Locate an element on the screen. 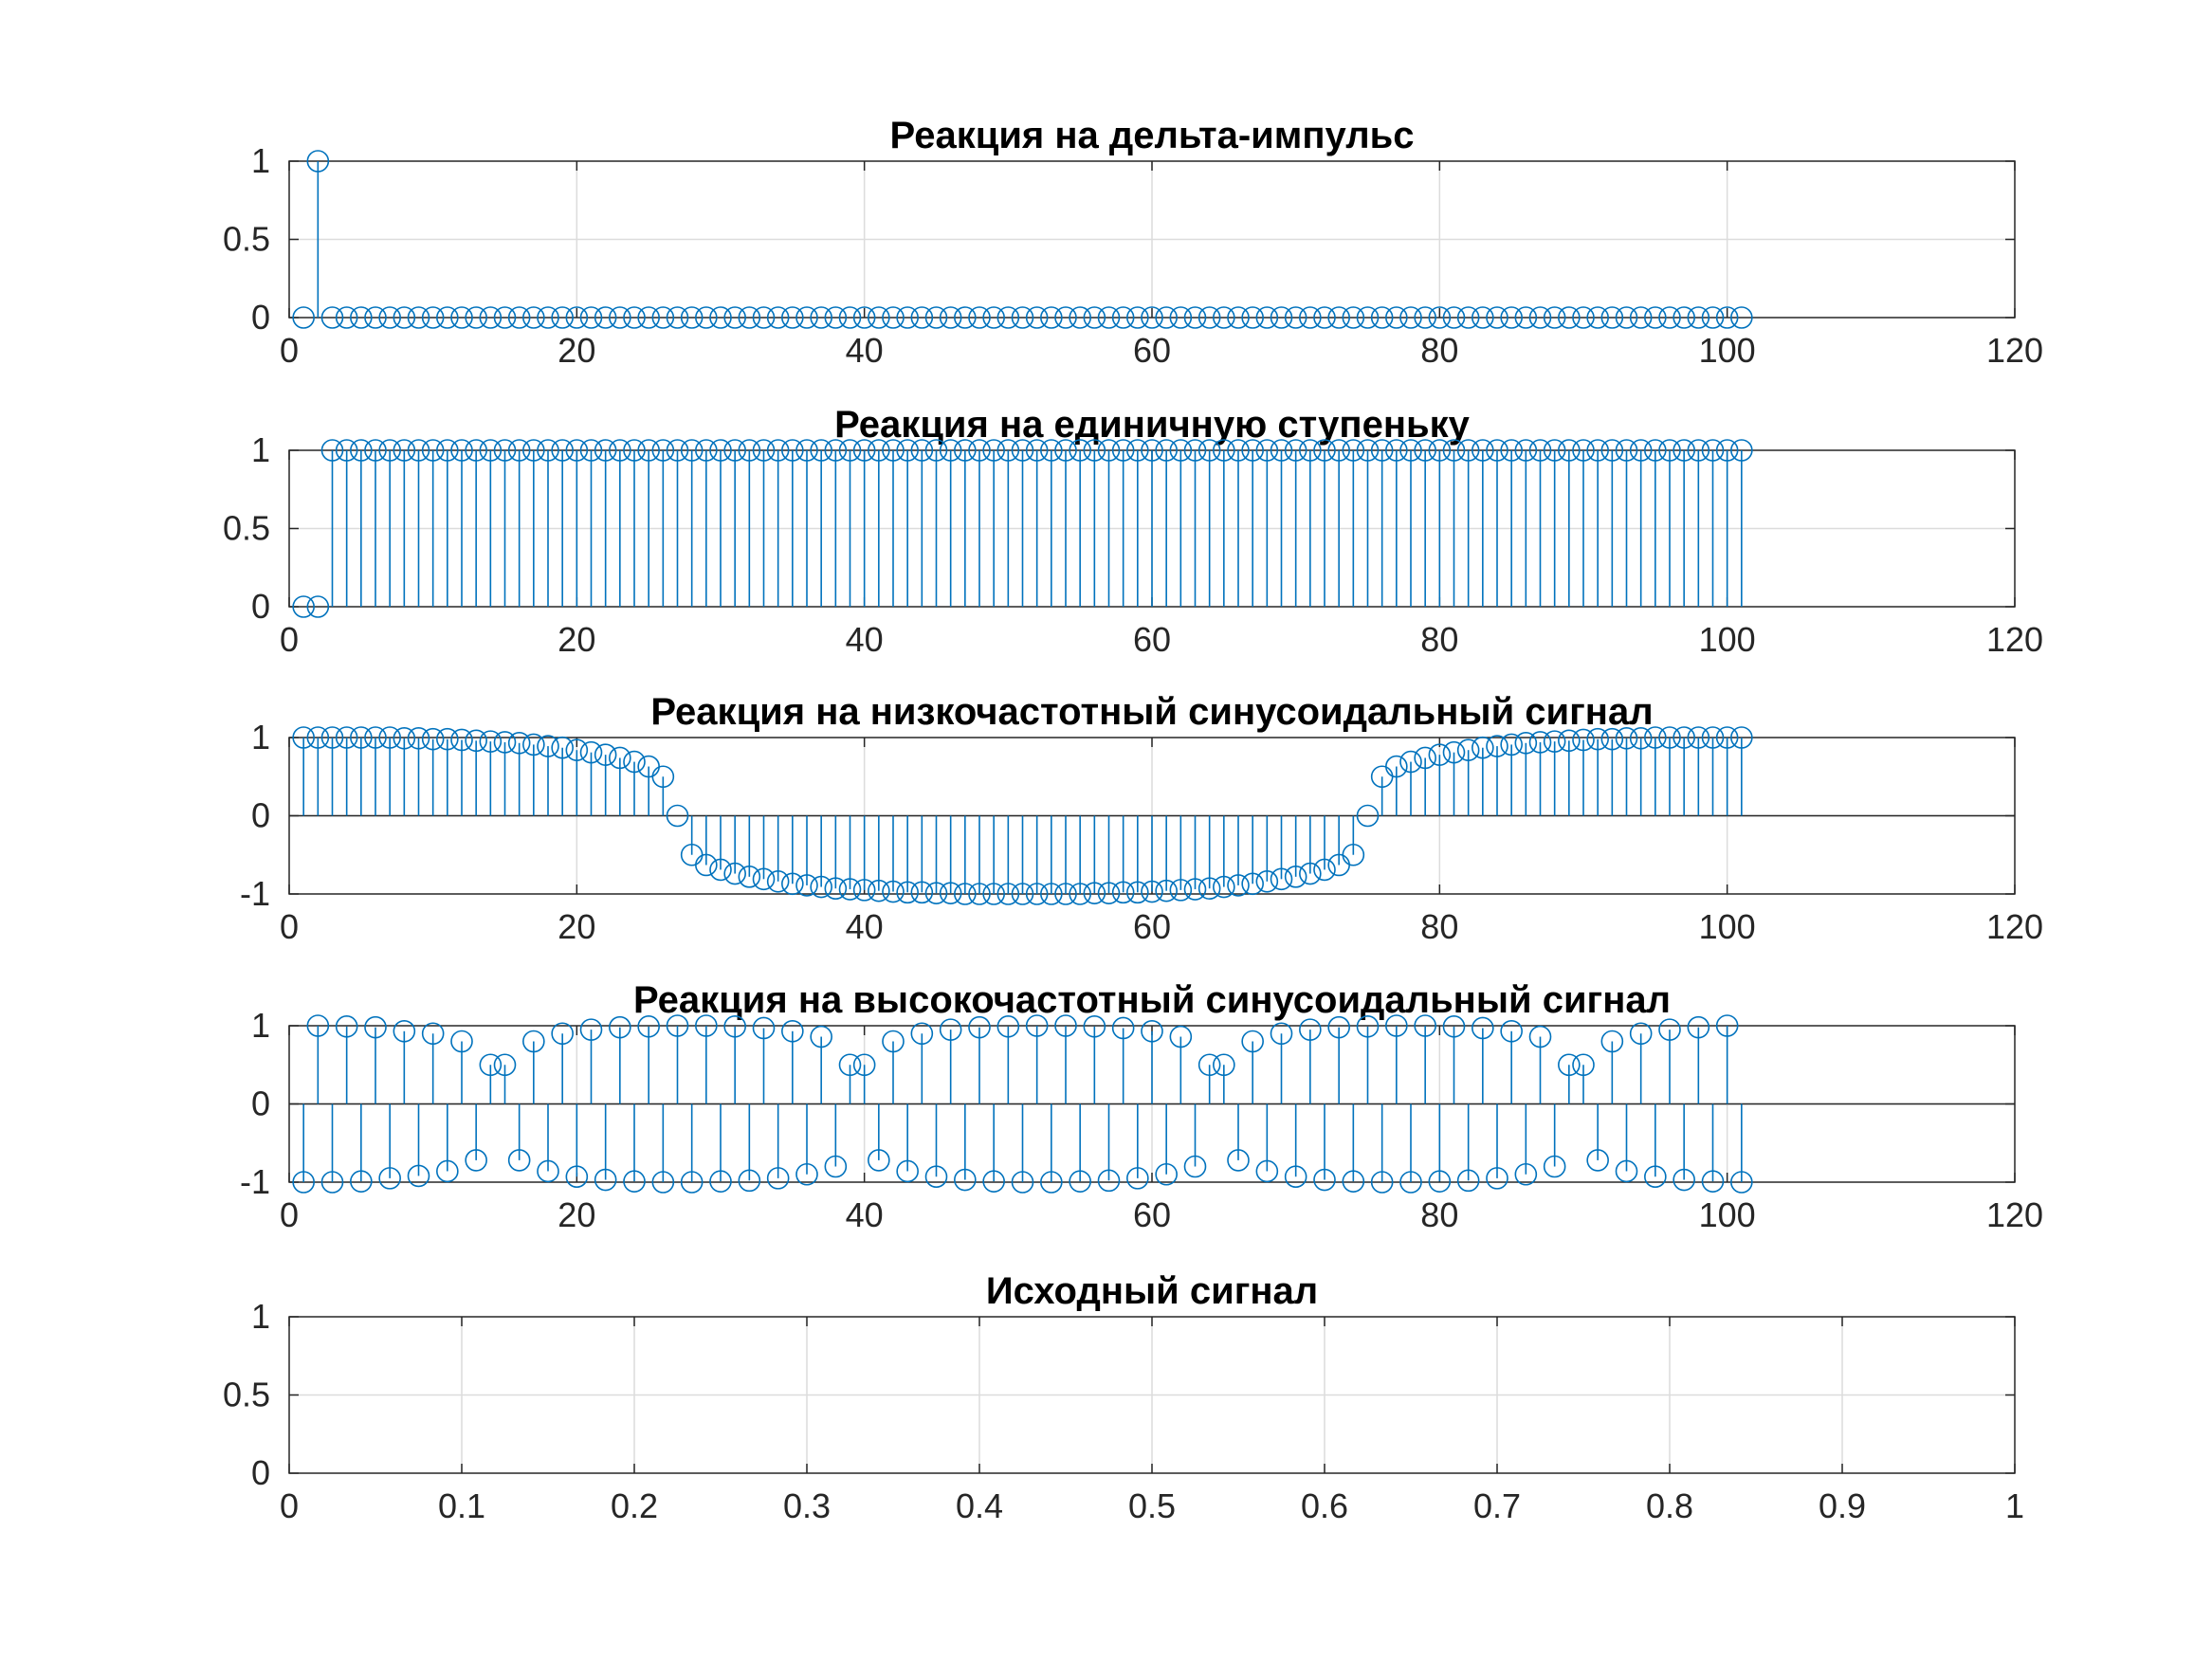  stem-series is located at coordinates (1022, 1104).